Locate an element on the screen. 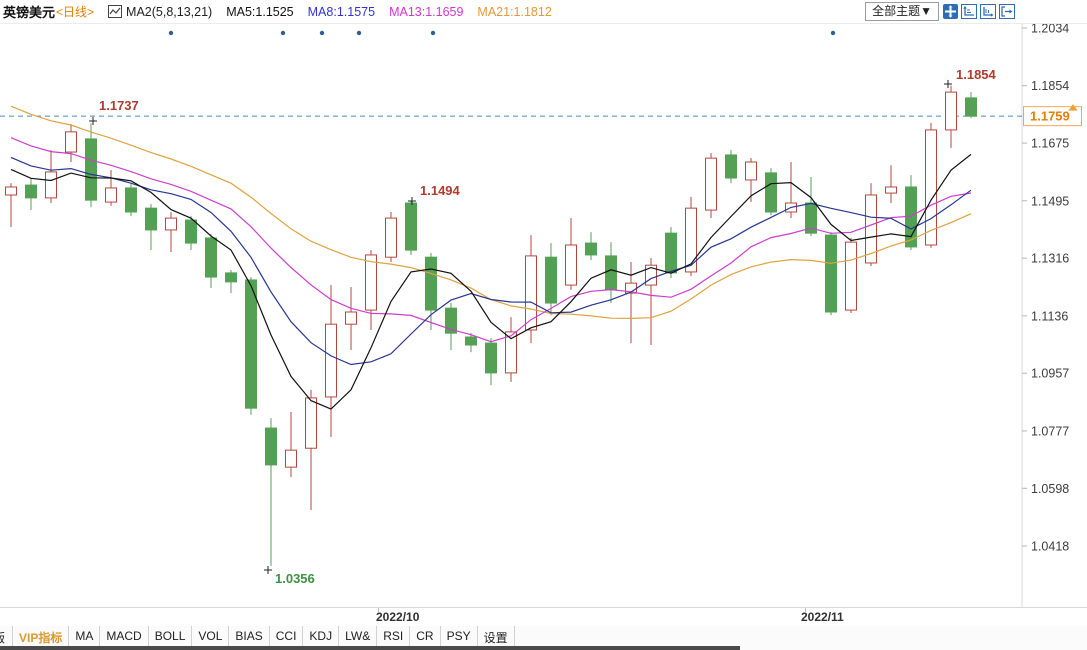 This screenshot has width=1087, height=650. x-axis: 2022/10 2022/11 is located at coordinates (543, 617).